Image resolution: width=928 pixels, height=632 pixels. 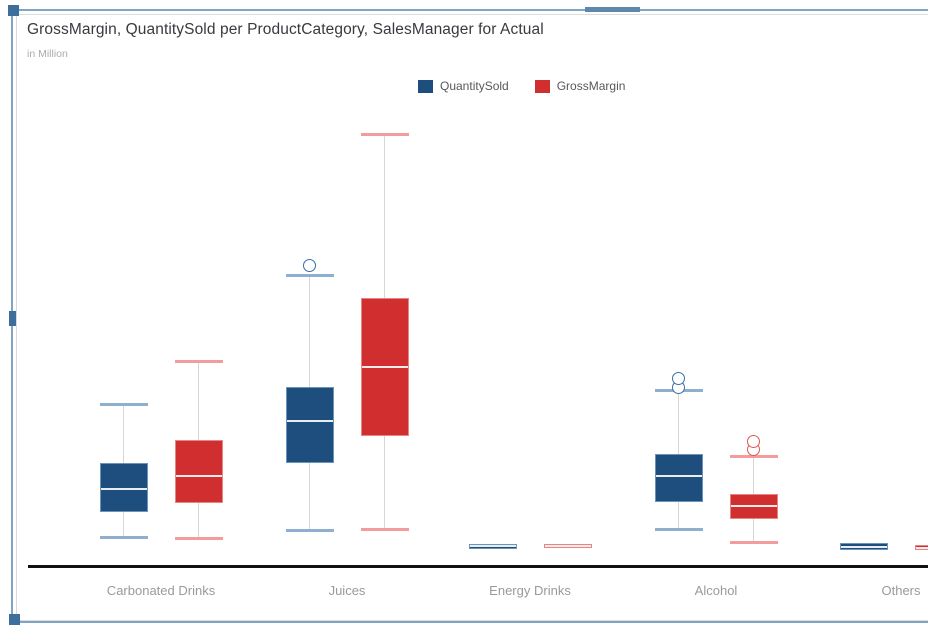 I want to click on x-axis-label: Others, so click(x=901, y=590).